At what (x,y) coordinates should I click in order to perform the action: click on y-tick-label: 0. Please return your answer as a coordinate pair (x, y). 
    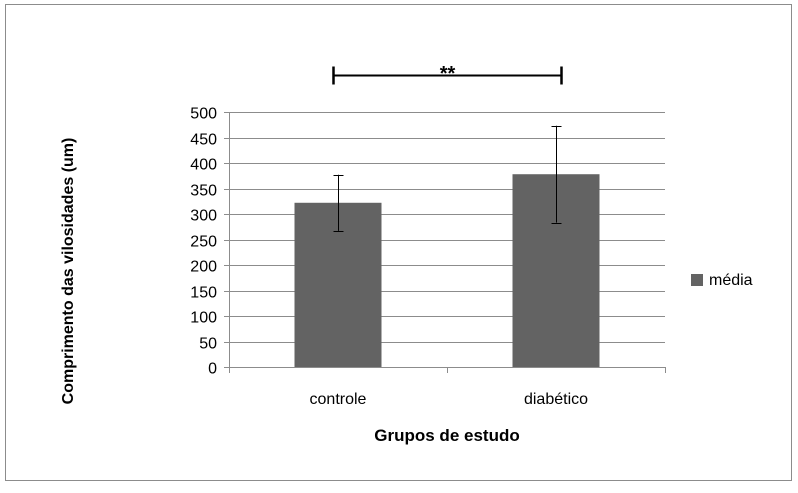
    Looking at the image, I should click on (212, 369).